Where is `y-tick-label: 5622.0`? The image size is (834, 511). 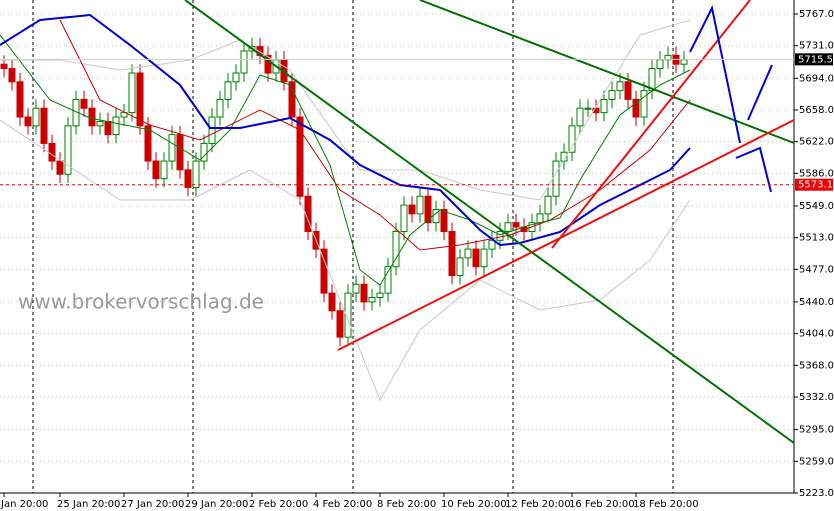
y-tick-label: 5622.0 is located at coordinates (816, 142).